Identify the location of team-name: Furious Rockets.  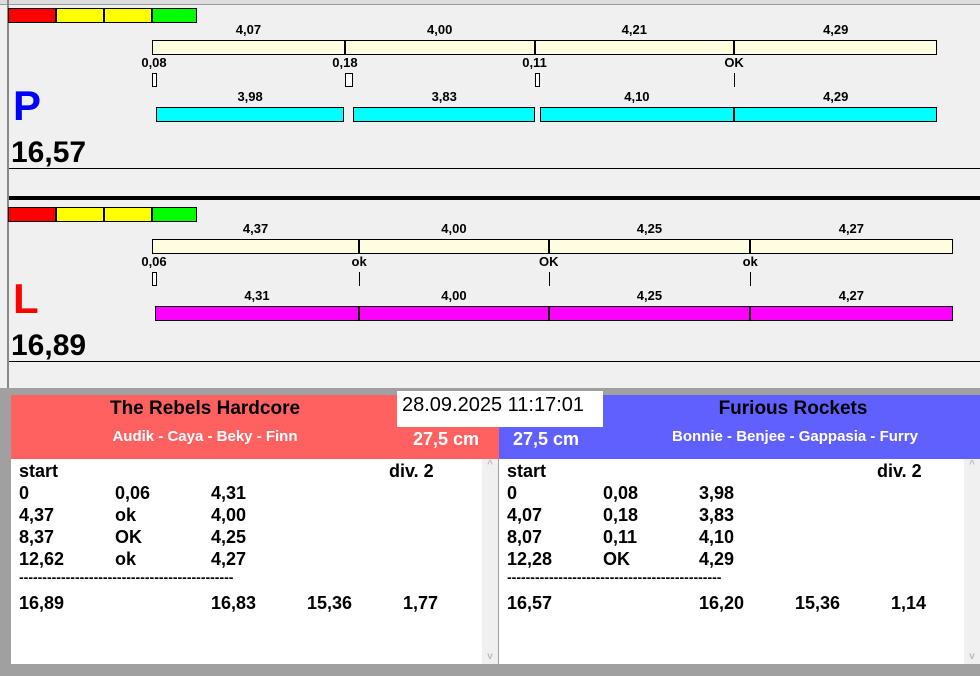
(793, 408).